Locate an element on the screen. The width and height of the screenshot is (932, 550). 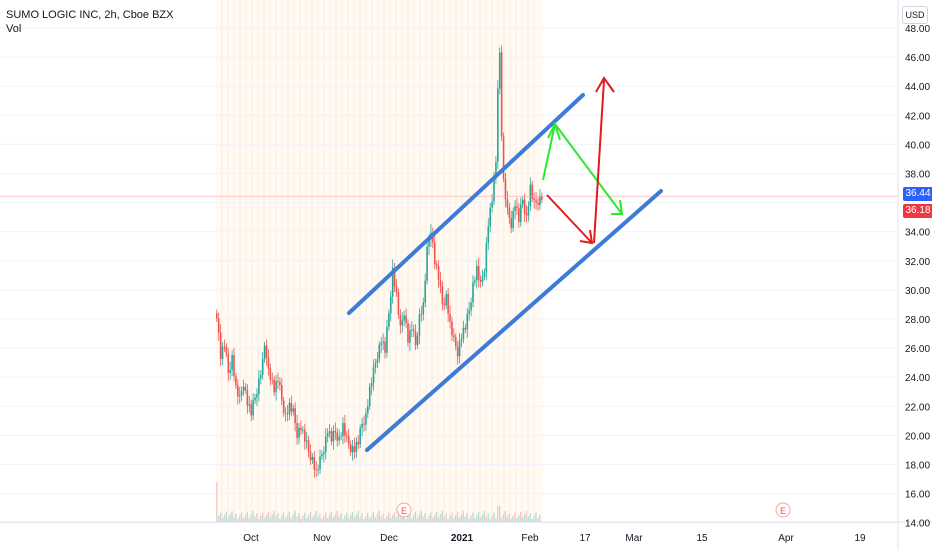
price-tick-label: 14.00 is located at coordinates (917, 524).